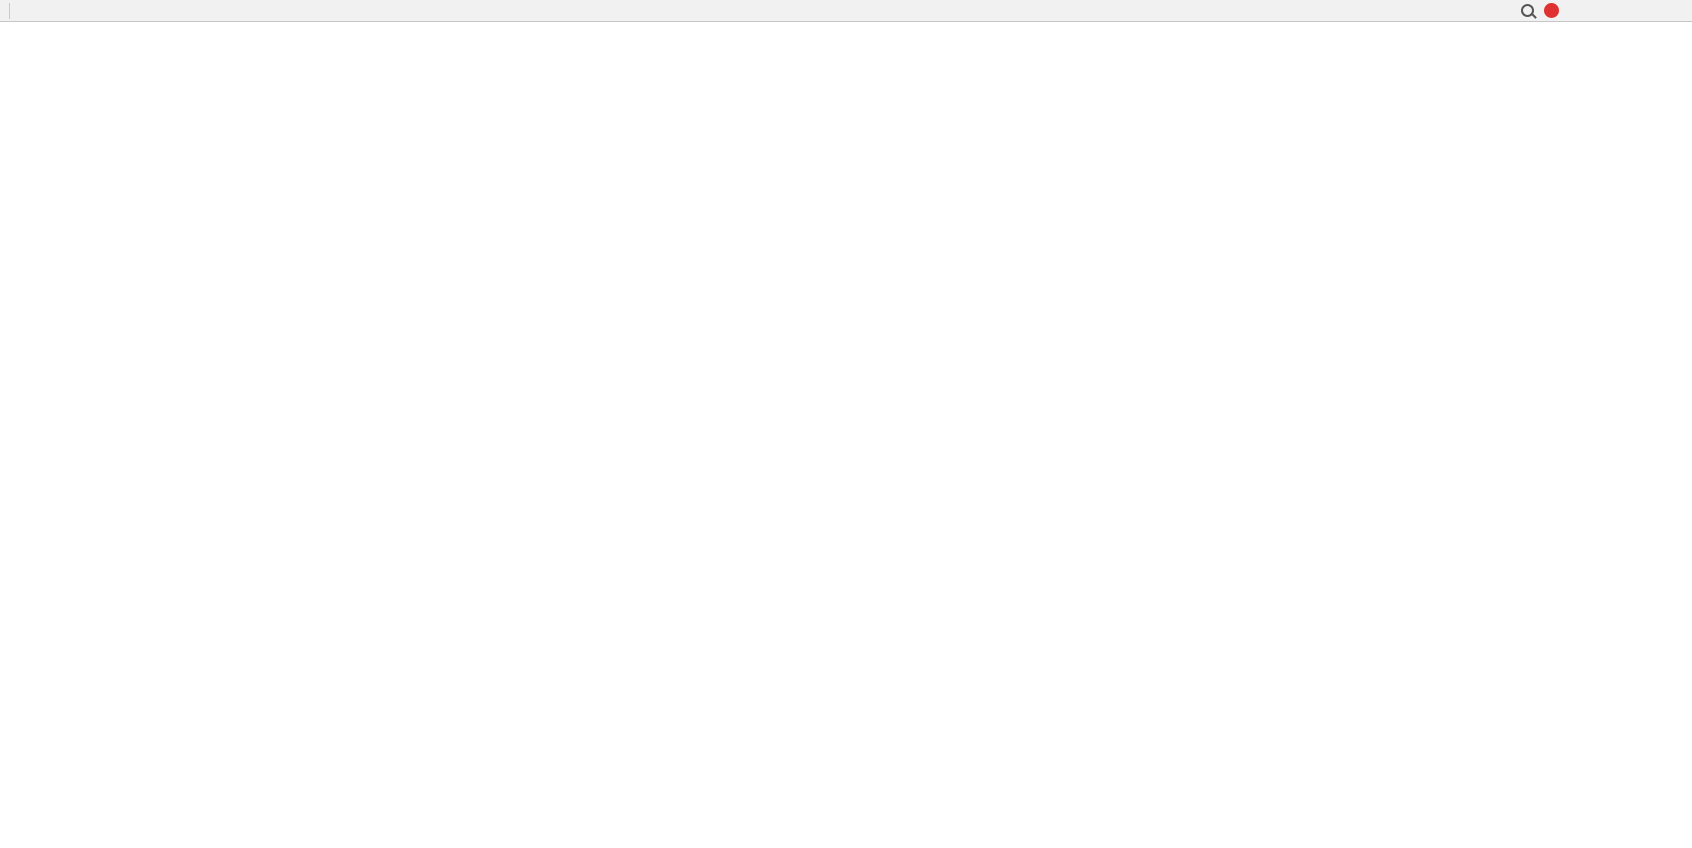  What do you see at coordinates (1527, 10) in the screenshot?
I see `search-icon` at bounding box center [1527, 10].